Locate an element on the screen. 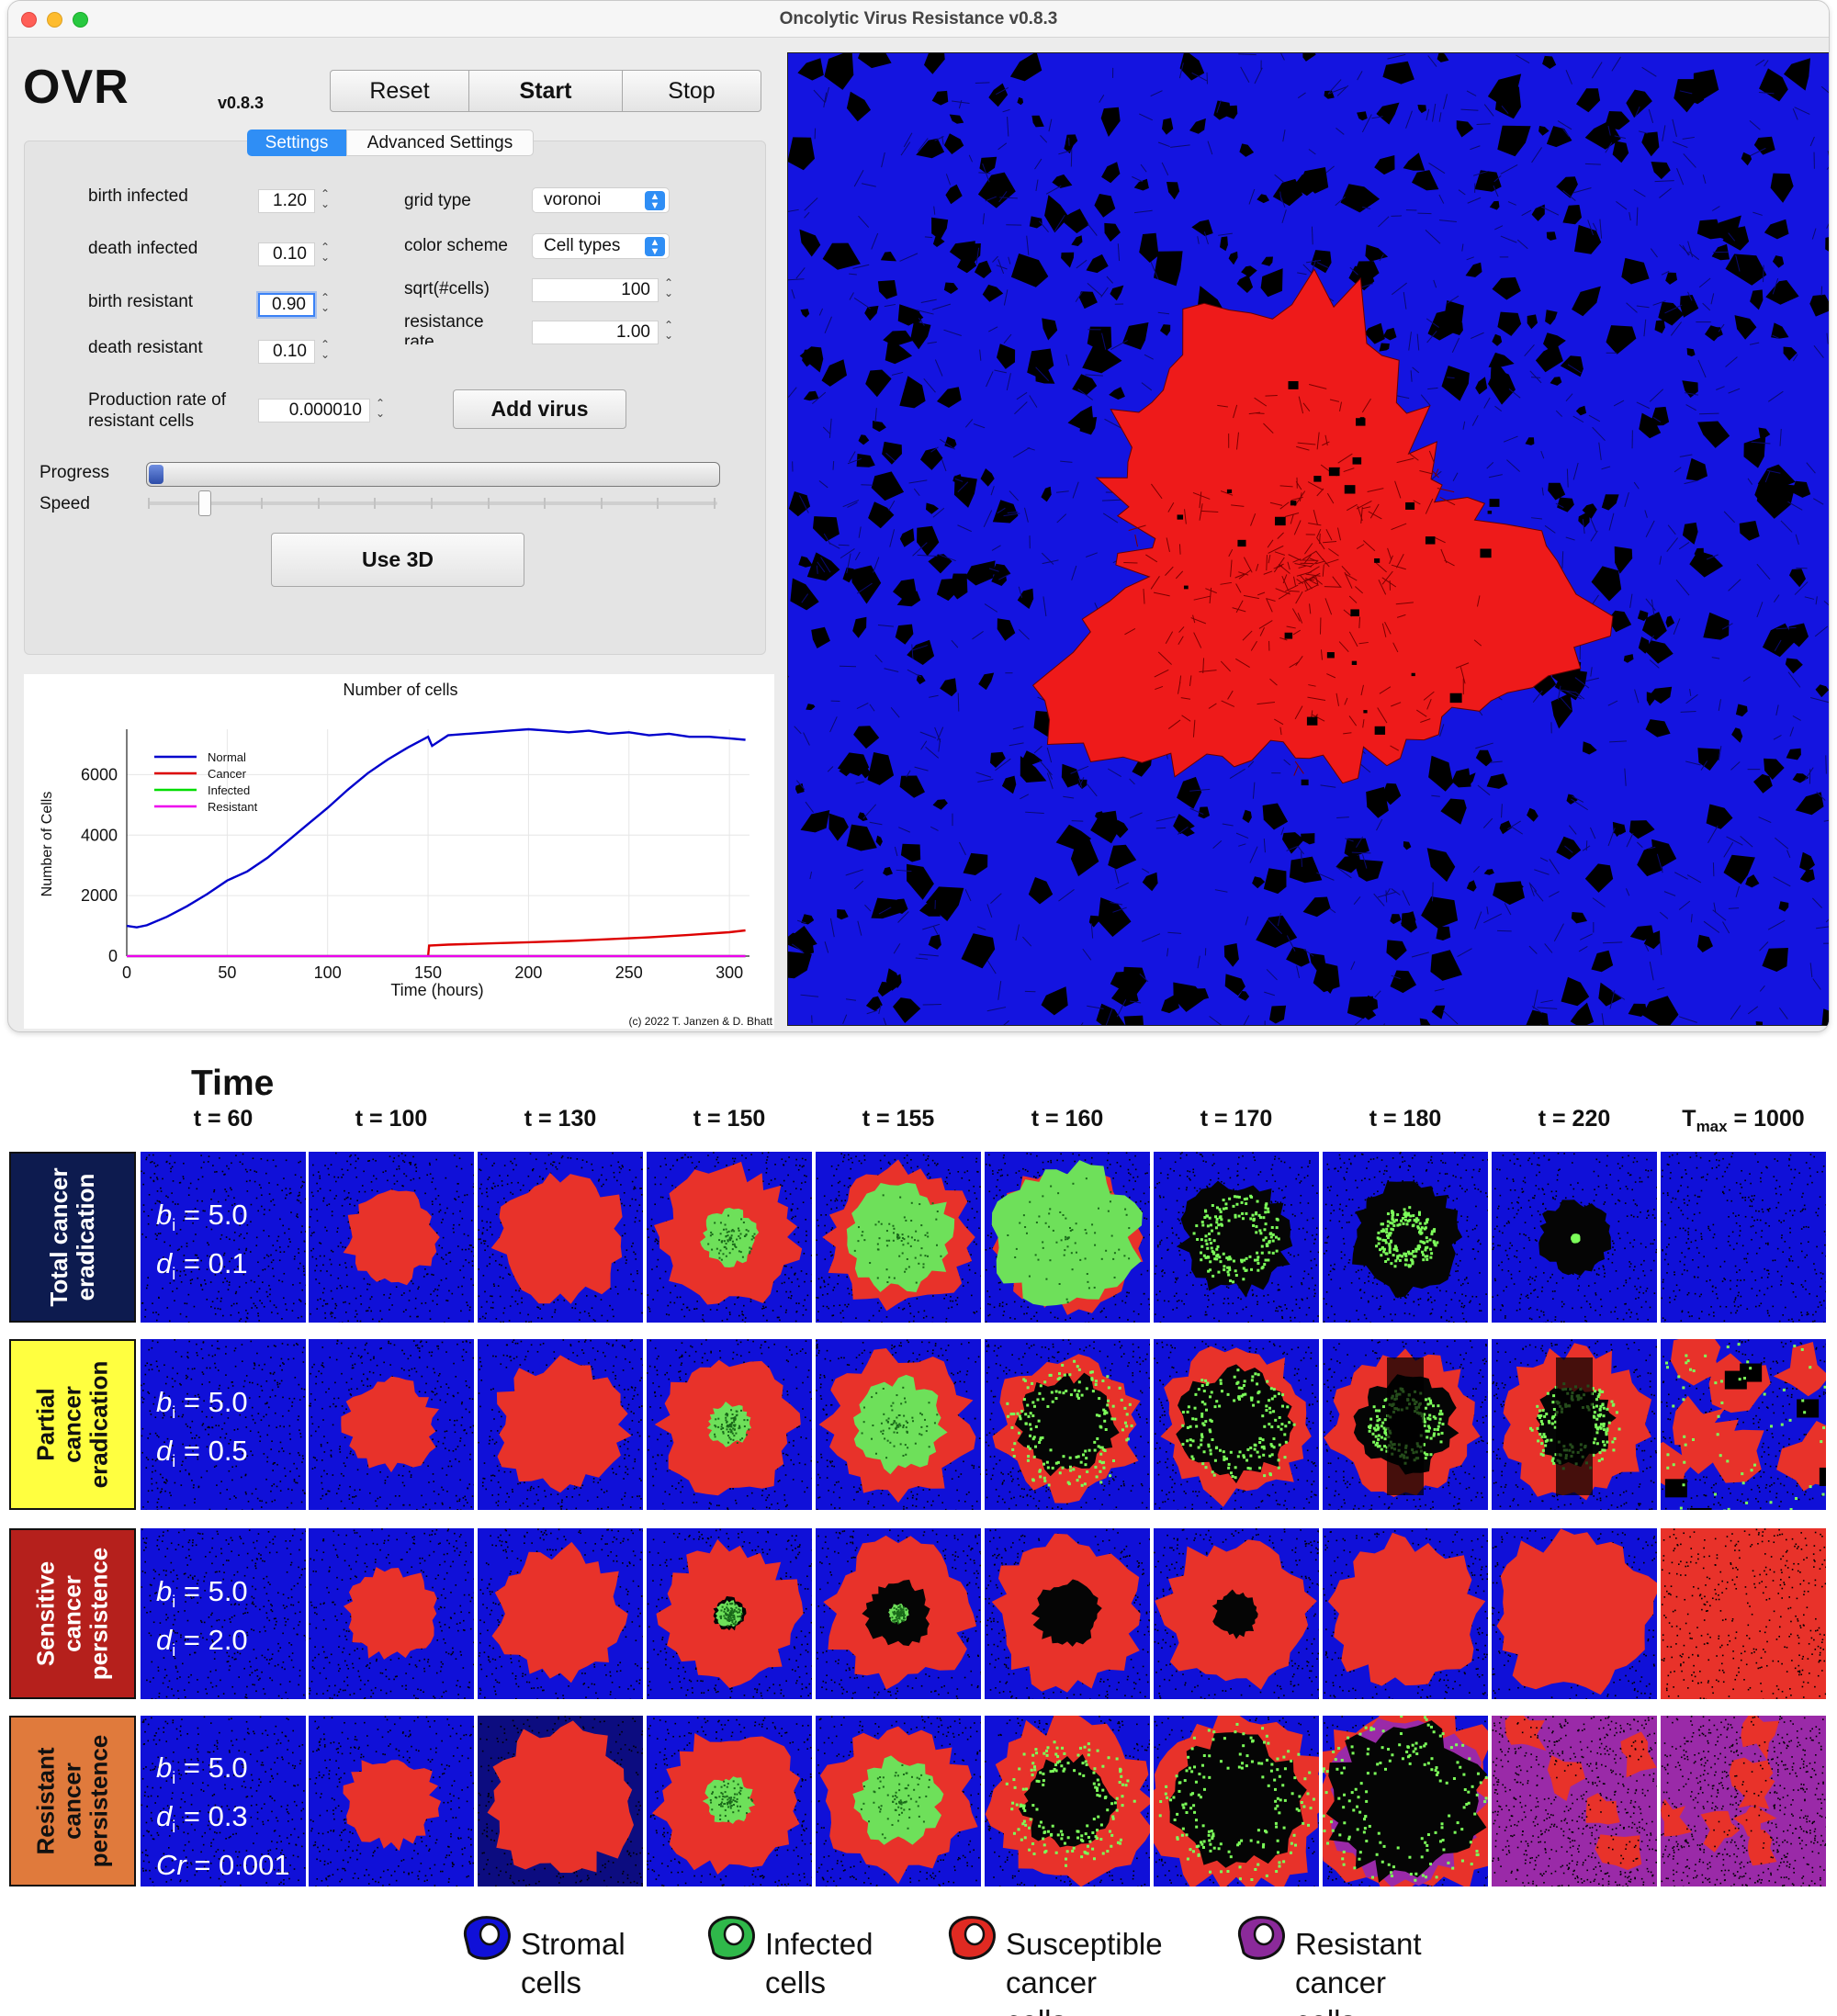 The width and height of the screenshot is (1837, 2016). zoom-window-button is located at coordinates (80, 20).